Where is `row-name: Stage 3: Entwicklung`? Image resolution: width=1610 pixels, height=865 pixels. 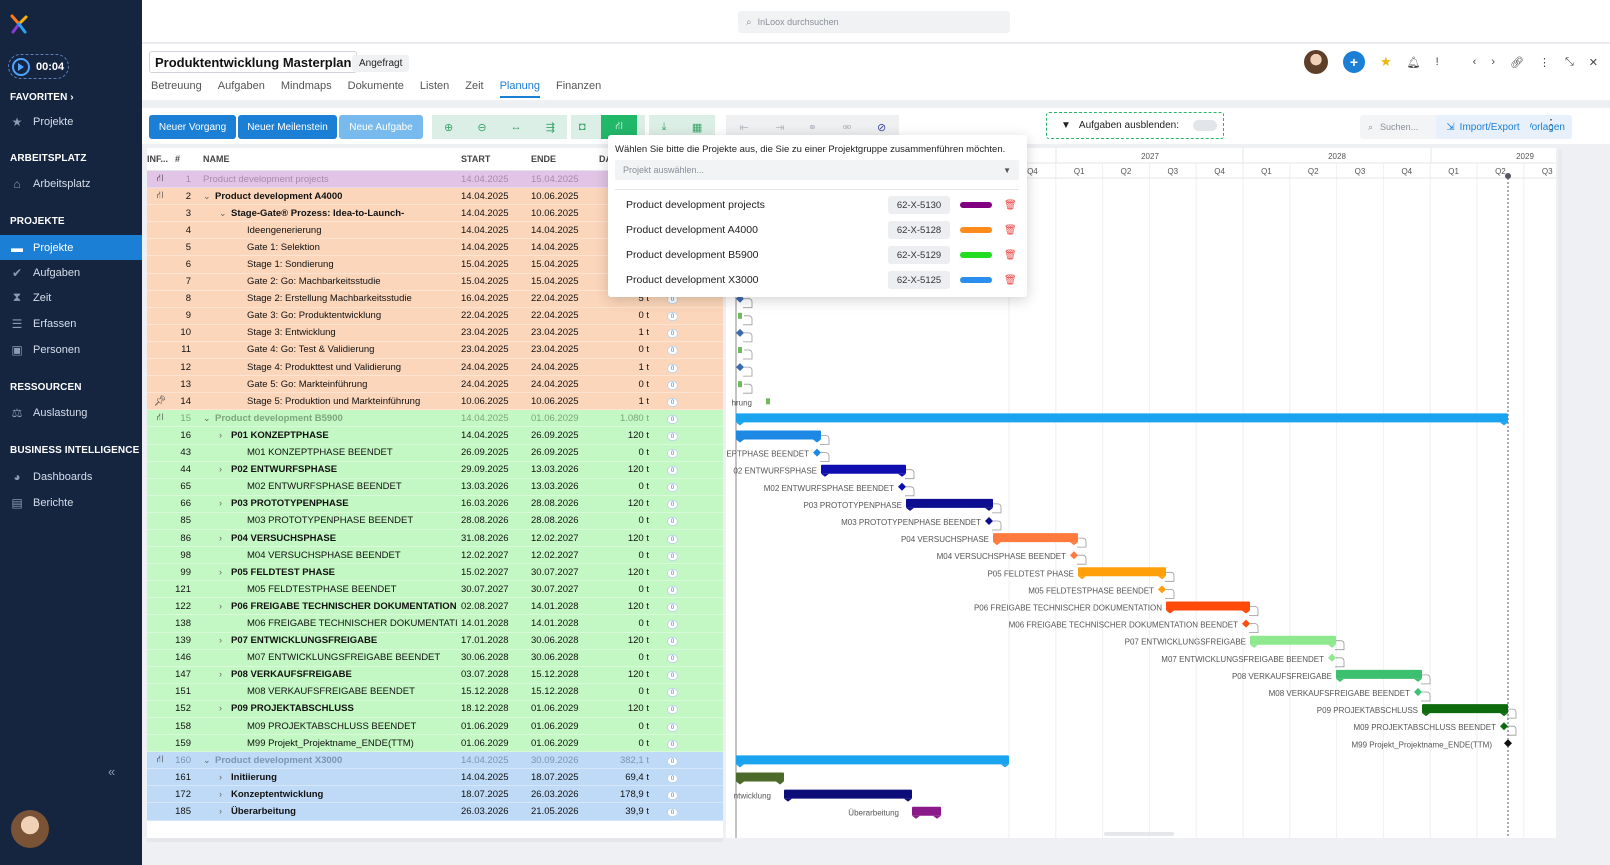
row-name: Stage 3: Entwicklung is located at coordinates (291, 333).